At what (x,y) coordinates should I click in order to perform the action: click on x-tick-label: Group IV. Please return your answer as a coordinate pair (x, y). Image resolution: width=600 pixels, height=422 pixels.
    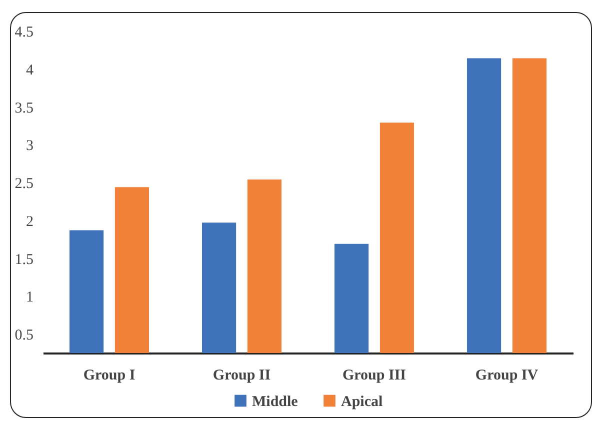
    Looking at the image, I should click on (506, 376).